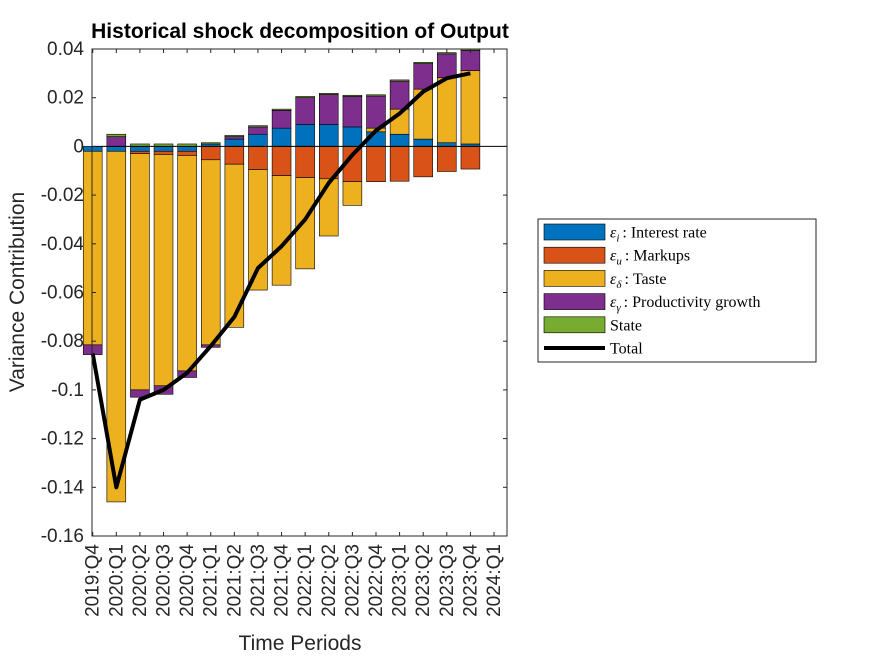 The height and width of the screenshot is (661, 875). Describe the element at coordinates (376, 580) in the screenshot. I see `x-tick-label: 2022:Q4` at that location.